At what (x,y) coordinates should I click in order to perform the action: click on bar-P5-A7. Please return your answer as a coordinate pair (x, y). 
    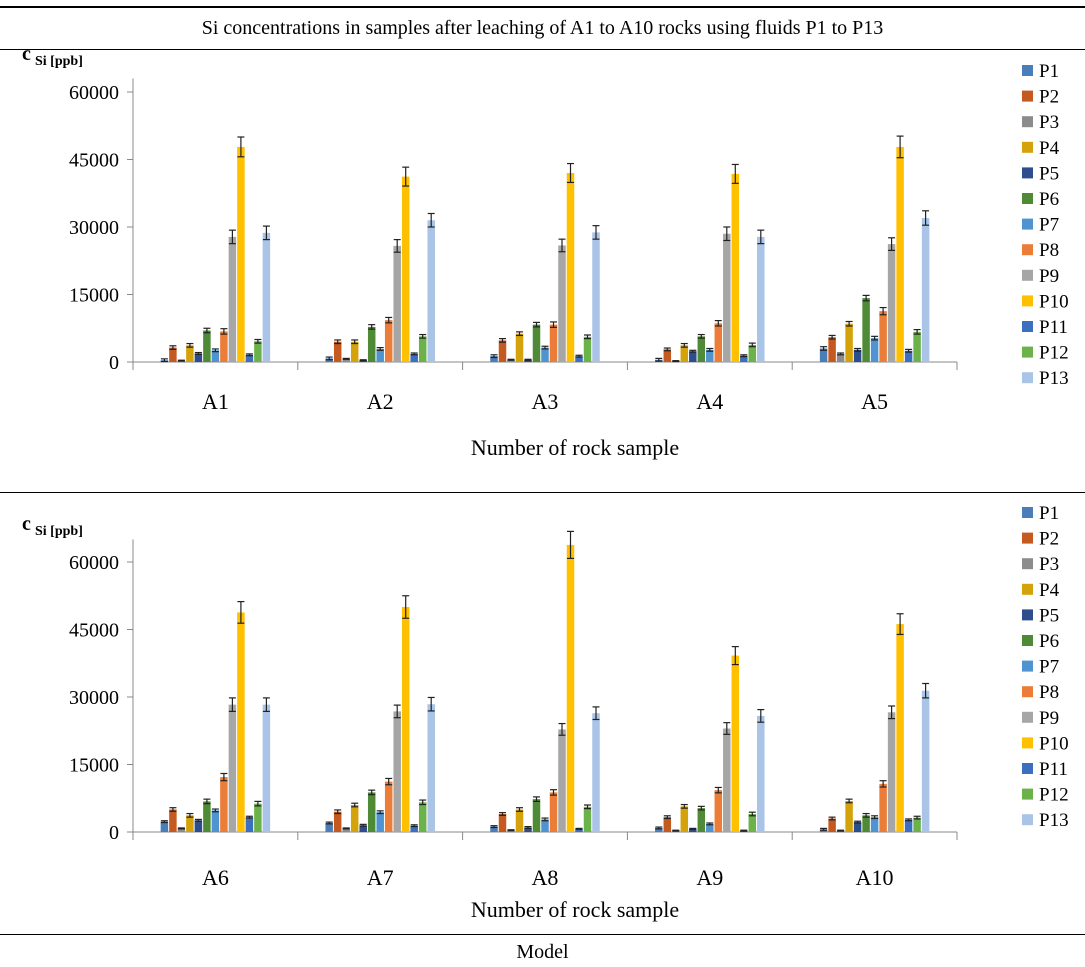
    Looking at the image, I should click on (363, 828).